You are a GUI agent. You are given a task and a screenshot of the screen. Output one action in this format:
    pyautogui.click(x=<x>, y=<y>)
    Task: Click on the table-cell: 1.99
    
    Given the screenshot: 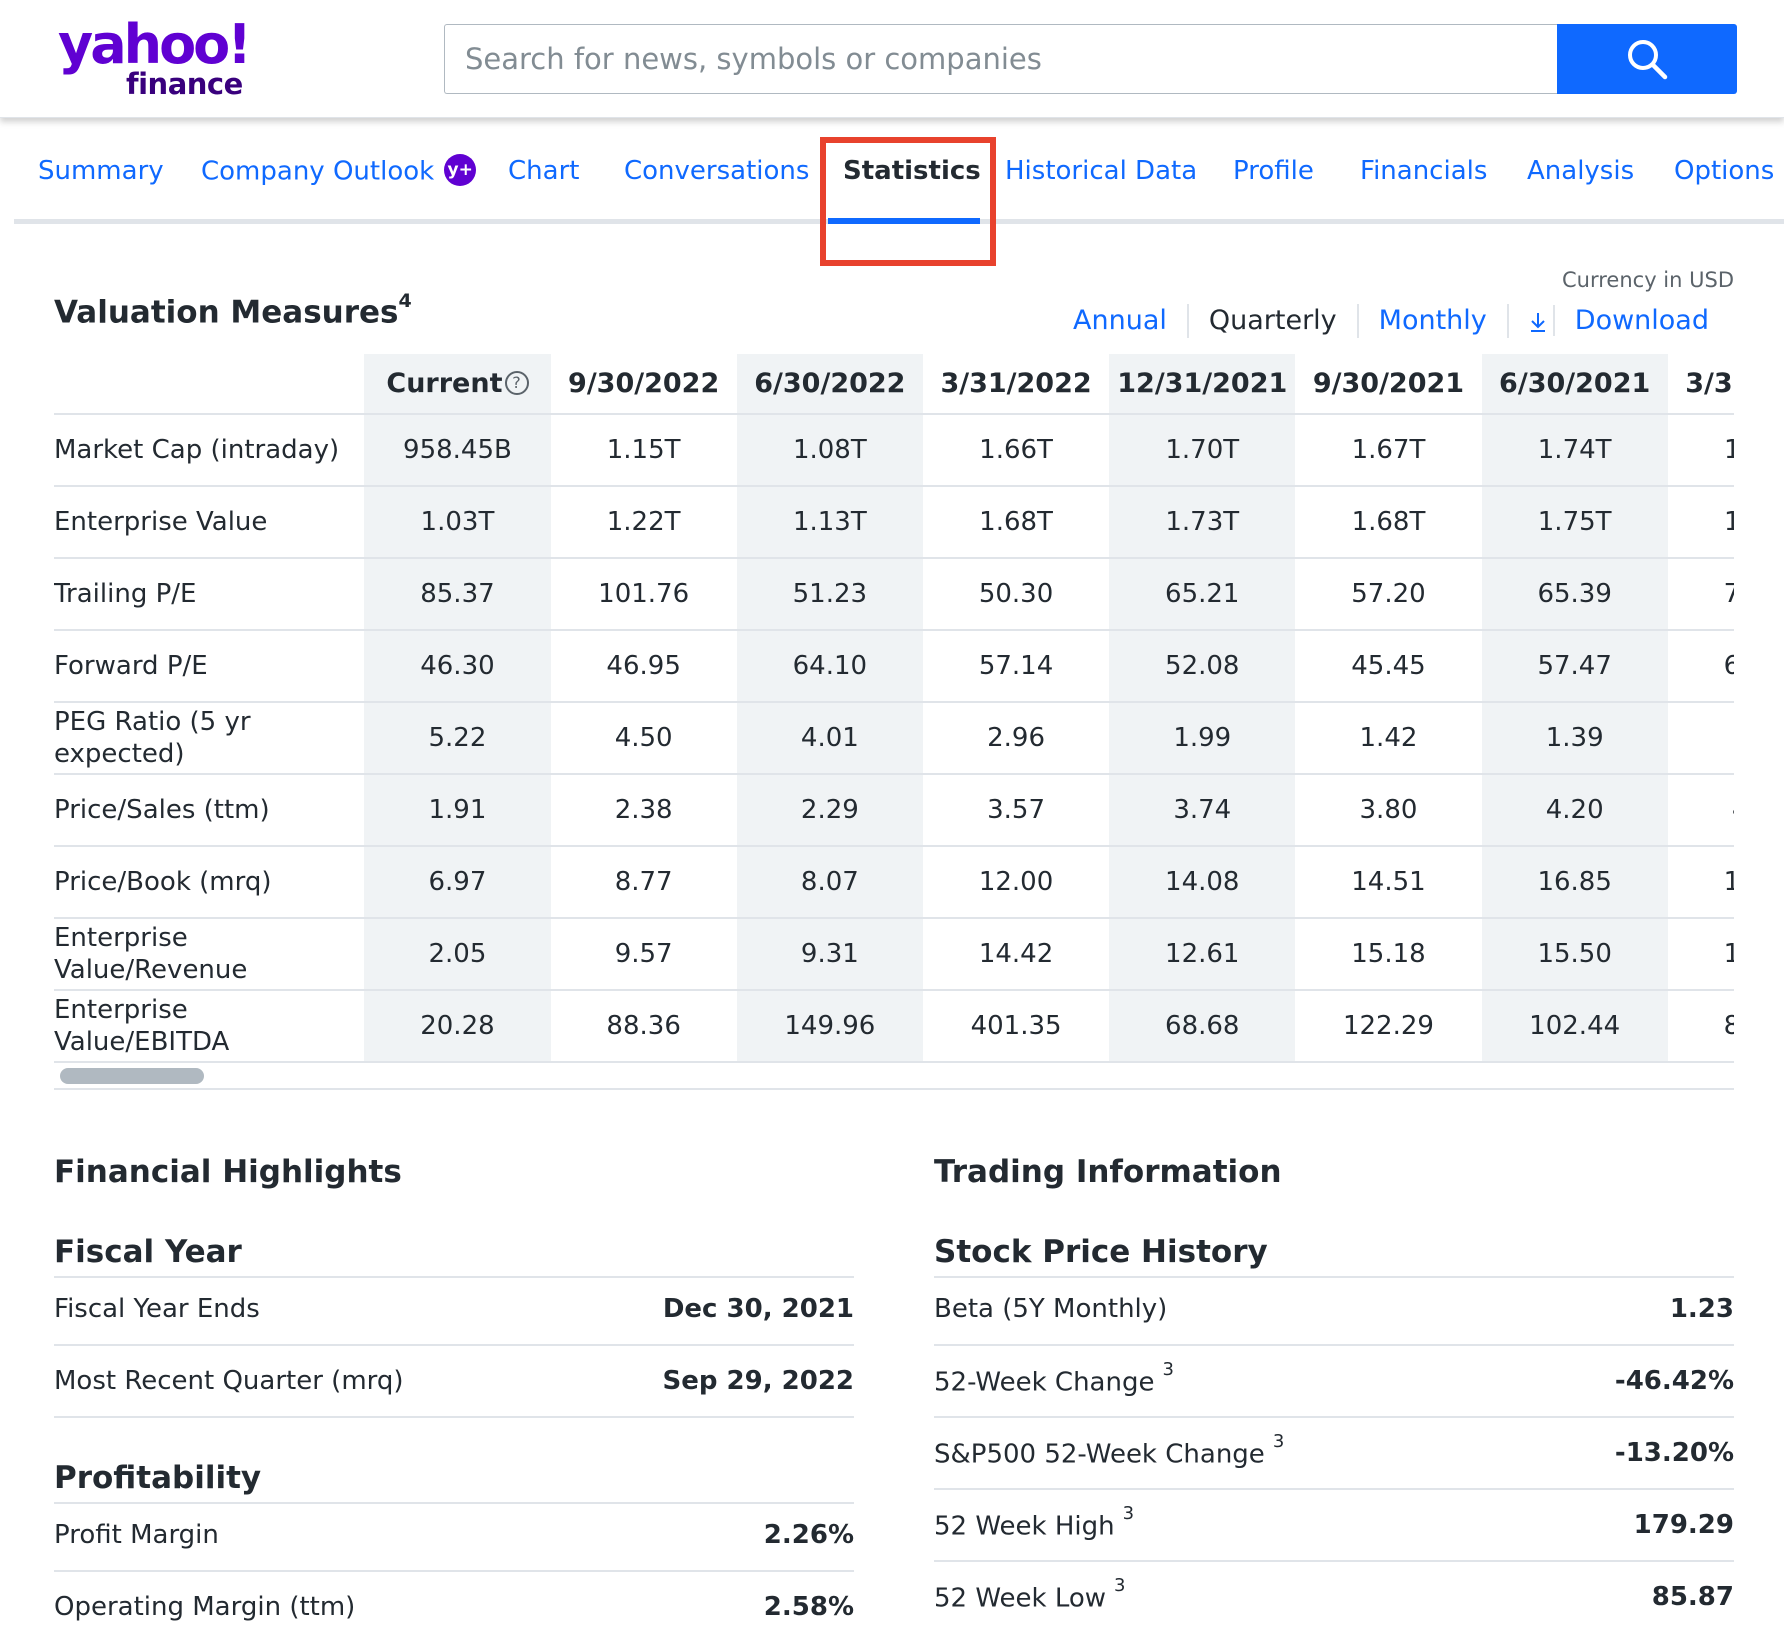 What is the action you would take?
    pyautogui.click(x=1202, y=738)
    